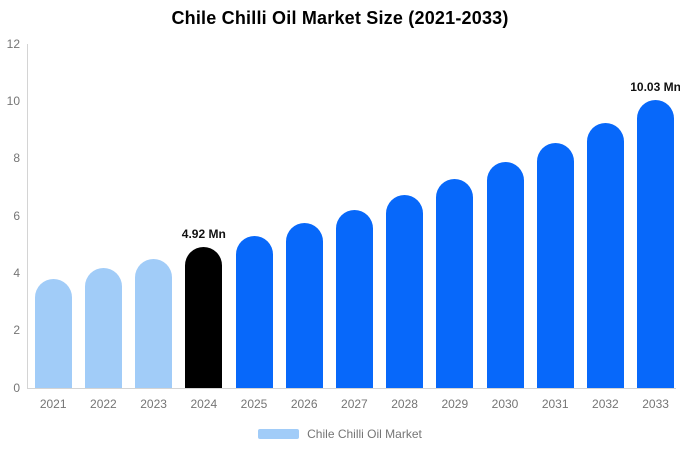  I want to click on bar-2021, so click(53, 333).